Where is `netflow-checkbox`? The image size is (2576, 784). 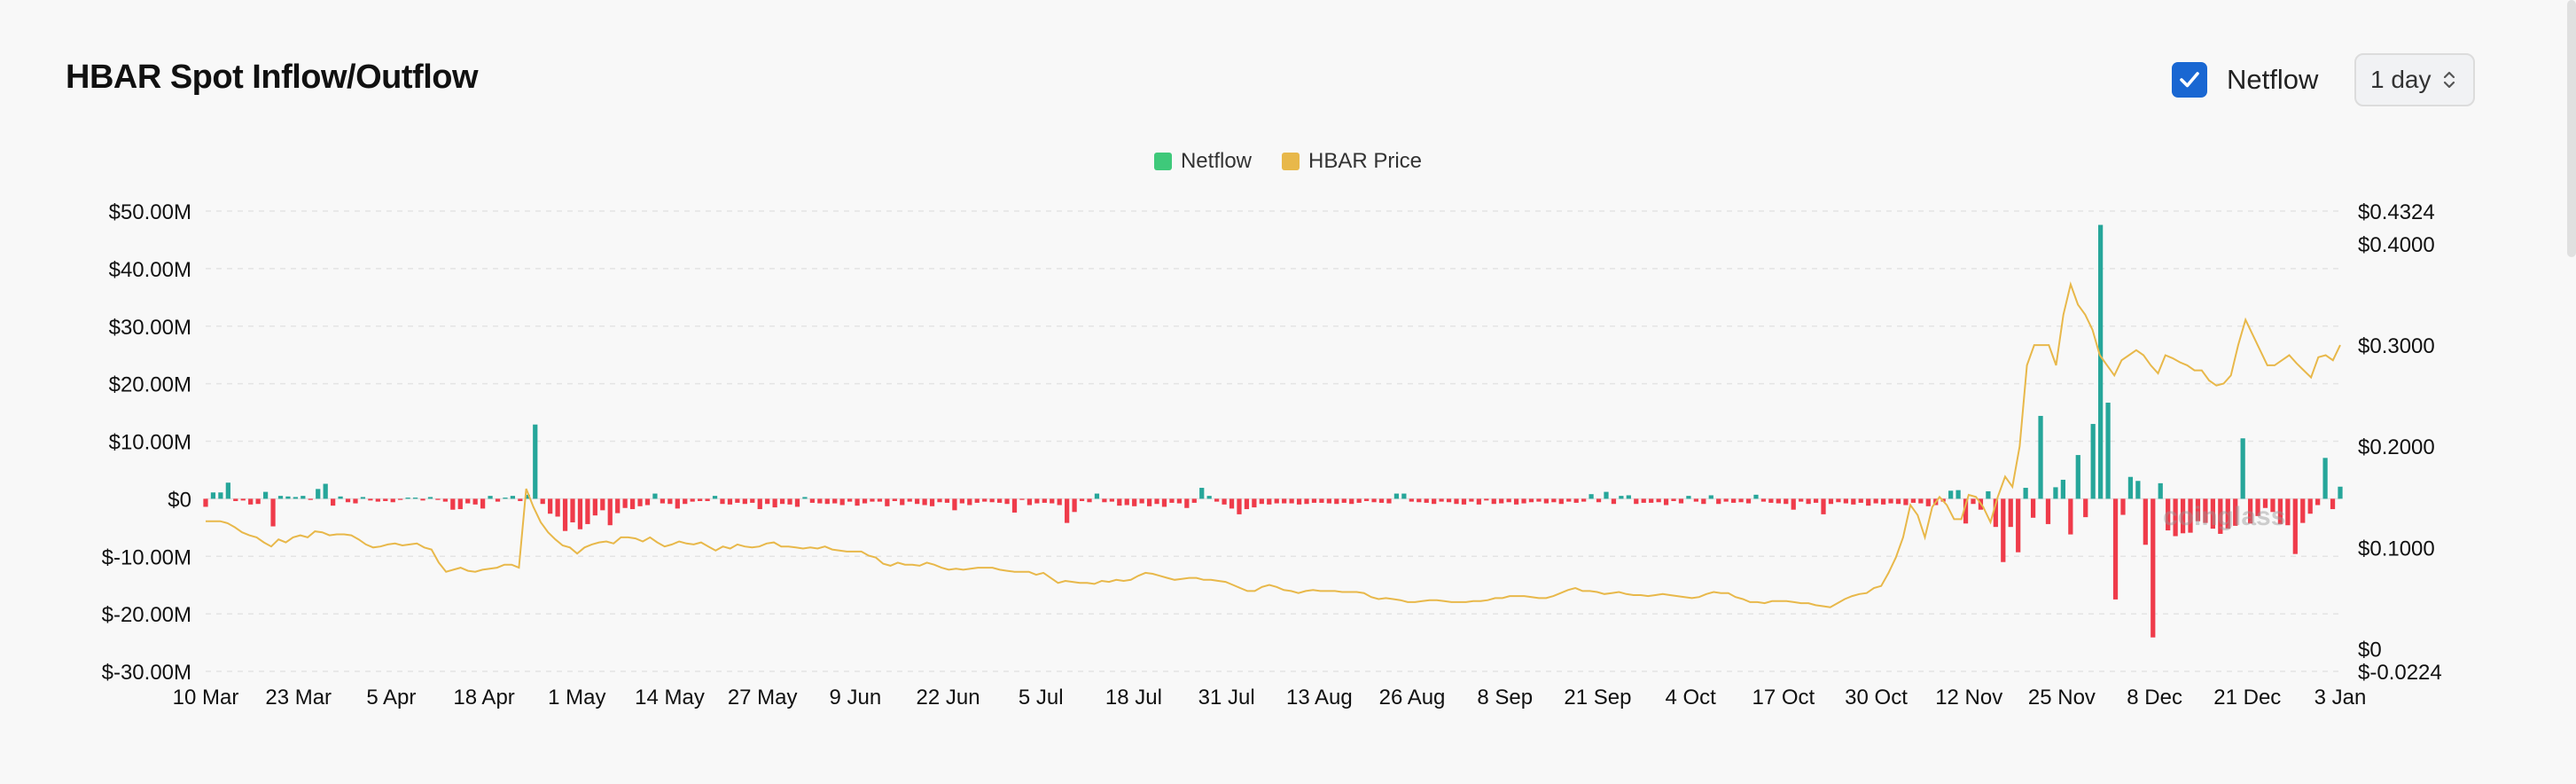
netflow-checkbox is located at coordinates (2189, 80).